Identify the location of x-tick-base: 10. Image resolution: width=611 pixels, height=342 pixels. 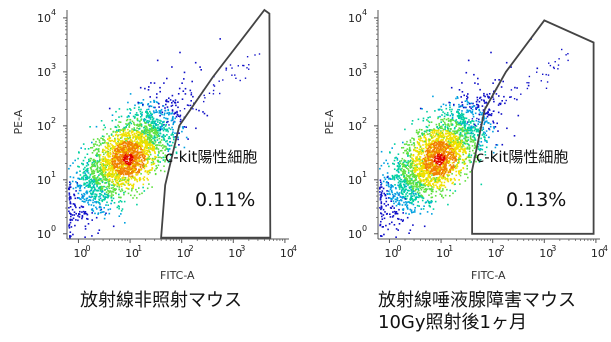
(80, 253).